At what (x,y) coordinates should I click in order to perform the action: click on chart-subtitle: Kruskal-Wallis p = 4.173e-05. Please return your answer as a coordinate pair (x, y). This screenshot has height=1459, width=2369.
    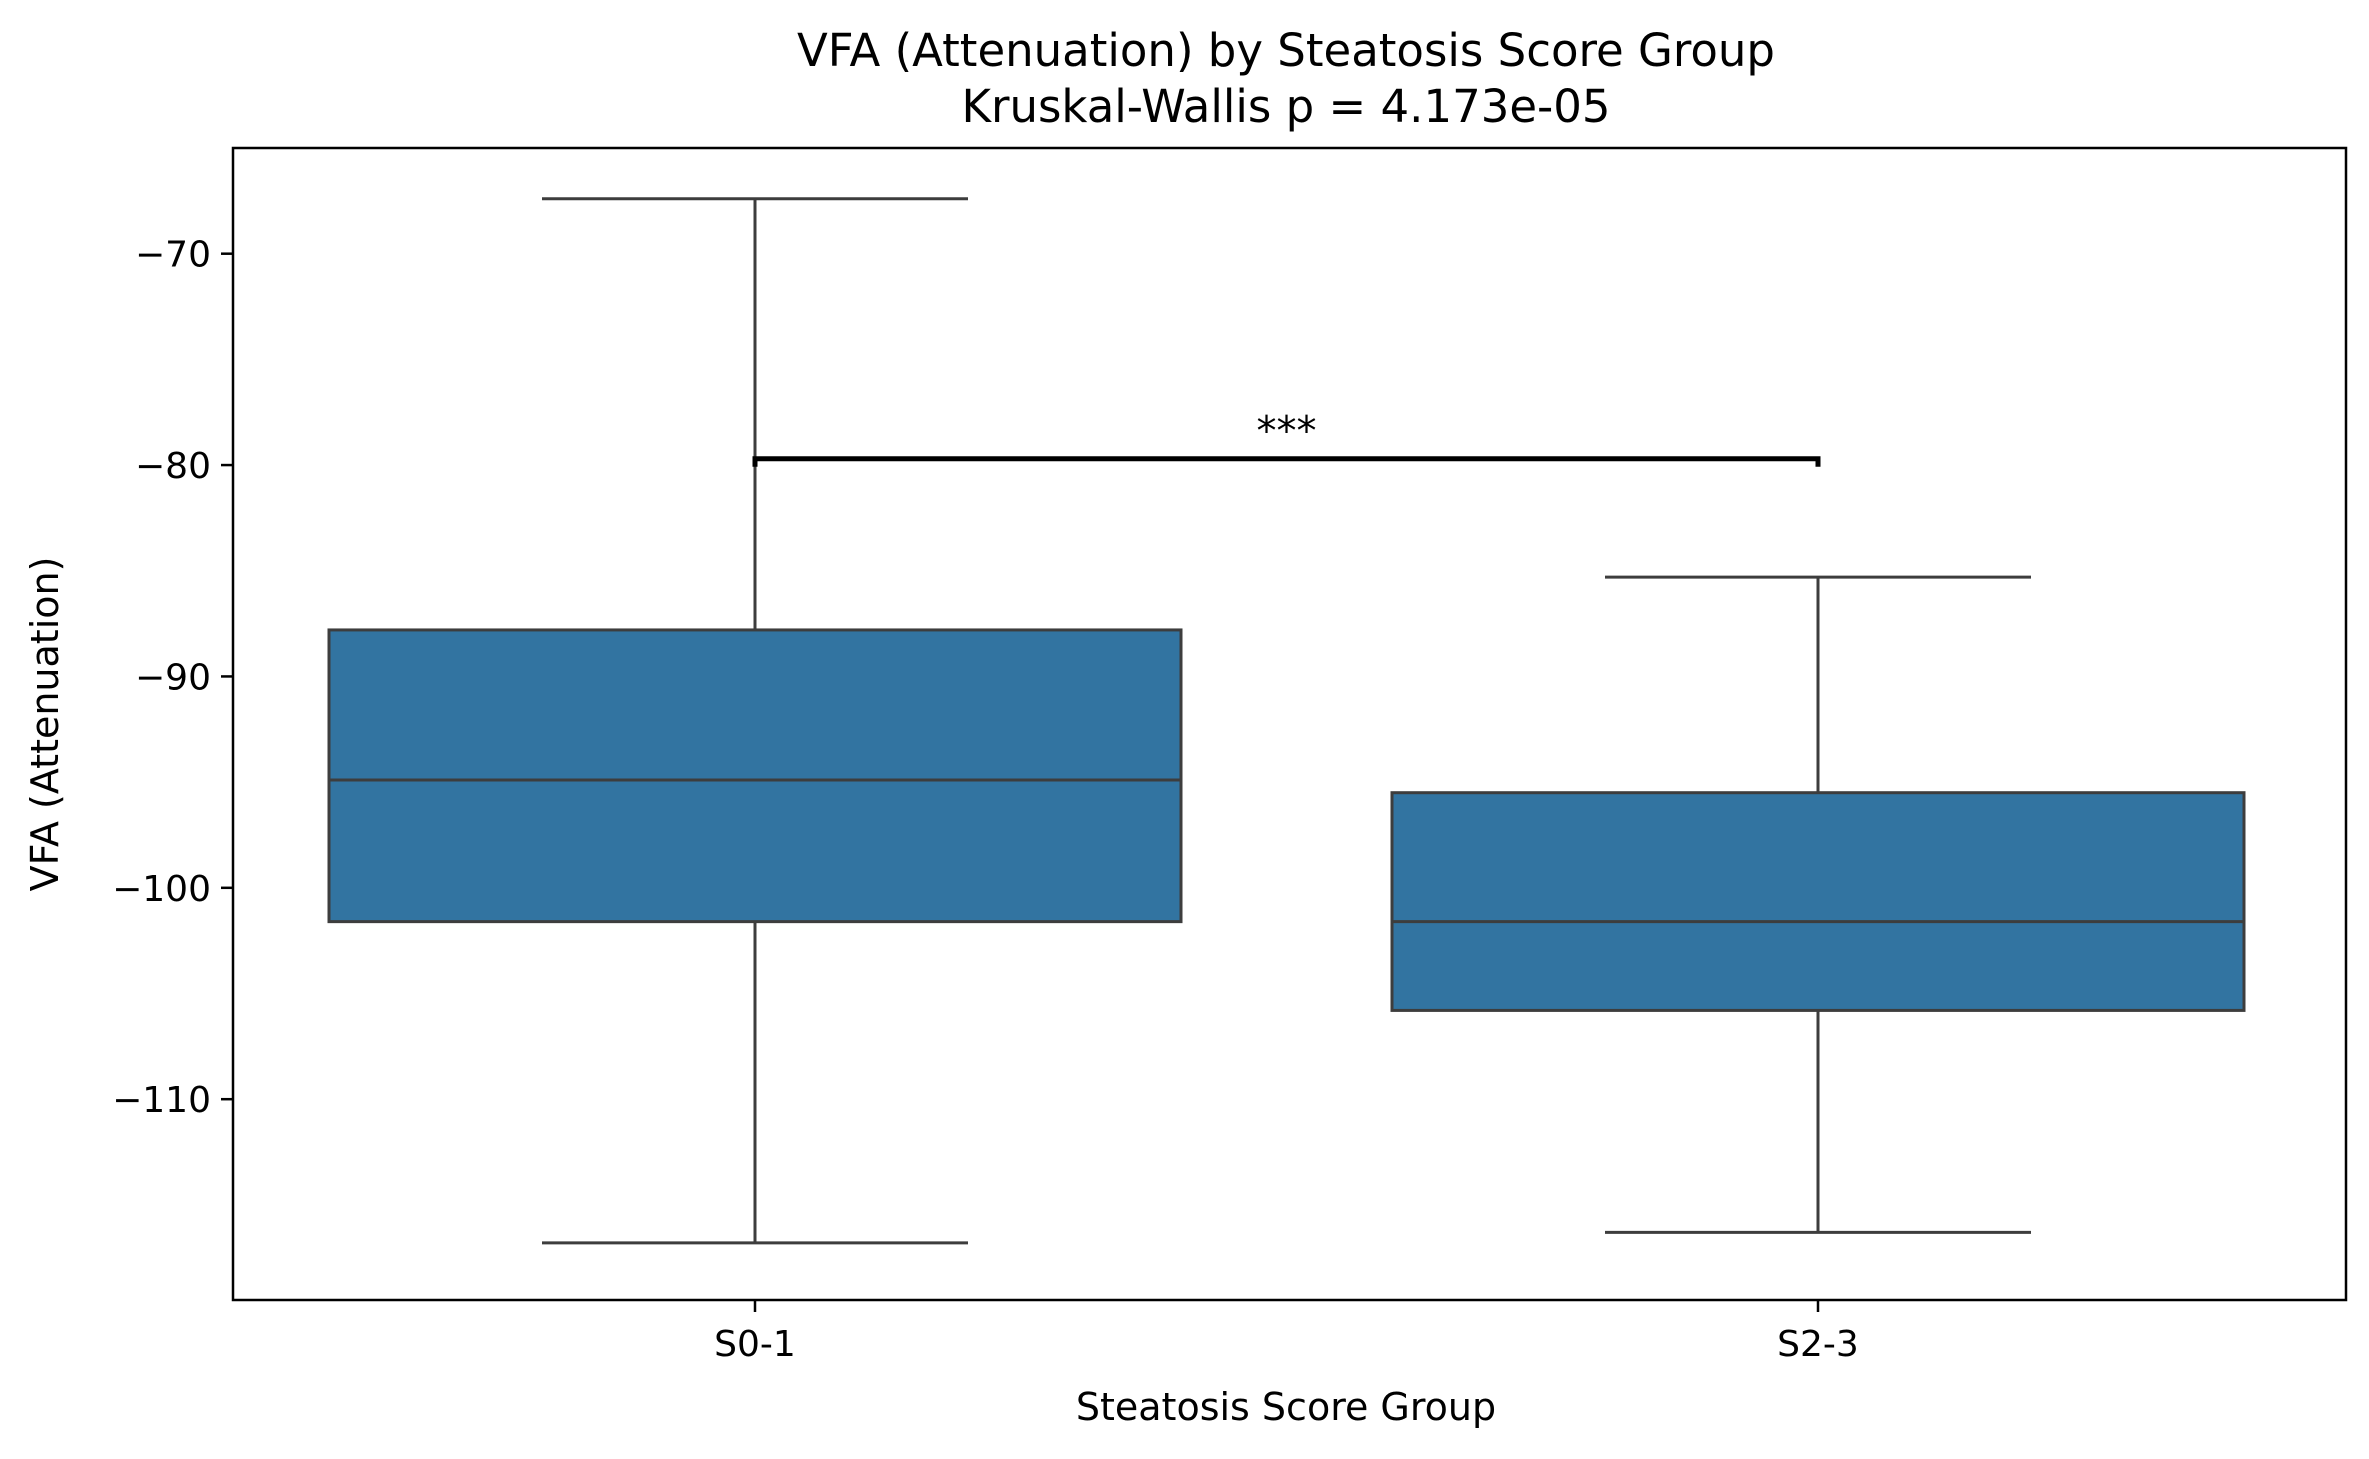
    Looking at the image, I should click on (1285, 106).